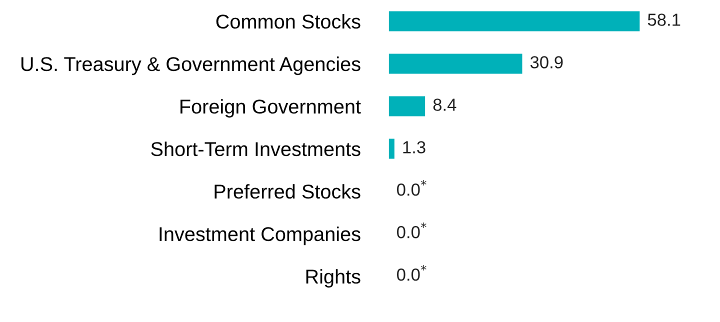  I want to click on y-tick-label: Investment Companies, so click(260, 236).